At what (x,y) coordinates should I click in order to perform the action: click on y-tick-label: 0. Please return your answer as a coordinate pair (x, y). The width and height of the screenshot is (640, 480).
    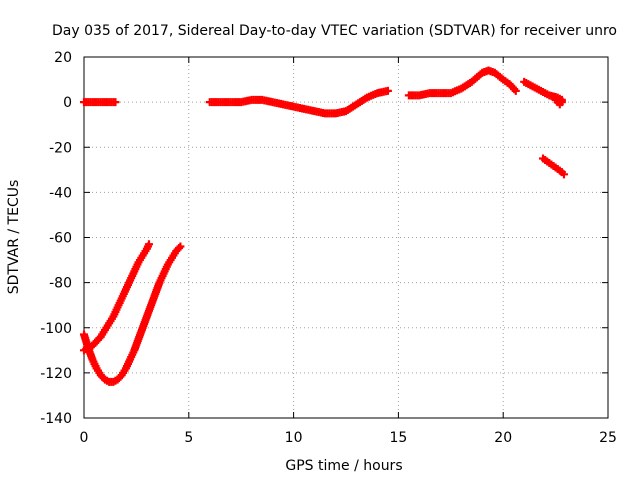
    Looking at the image, I should click on (67, 103).